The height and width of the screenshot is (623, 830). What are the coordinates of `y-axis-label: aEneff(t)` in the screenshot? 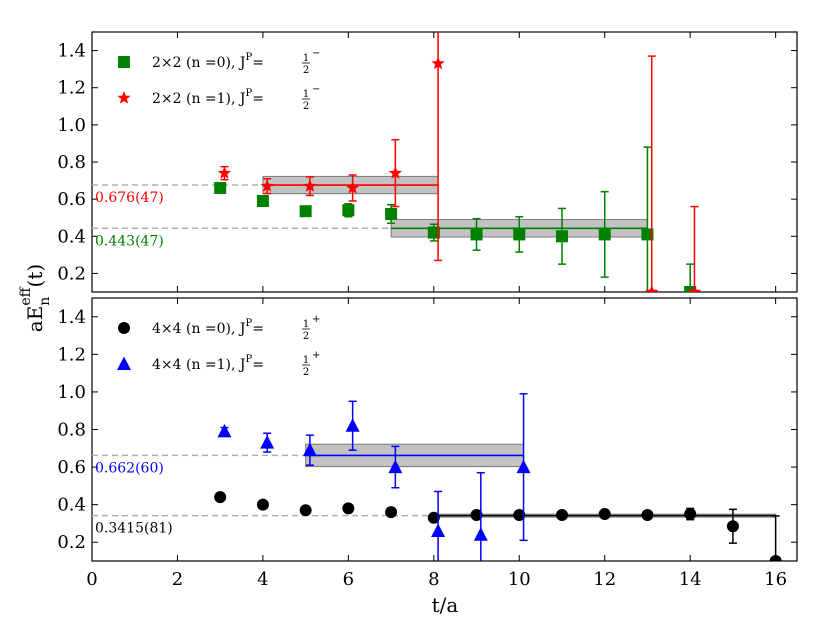 It's located at (35, 298).